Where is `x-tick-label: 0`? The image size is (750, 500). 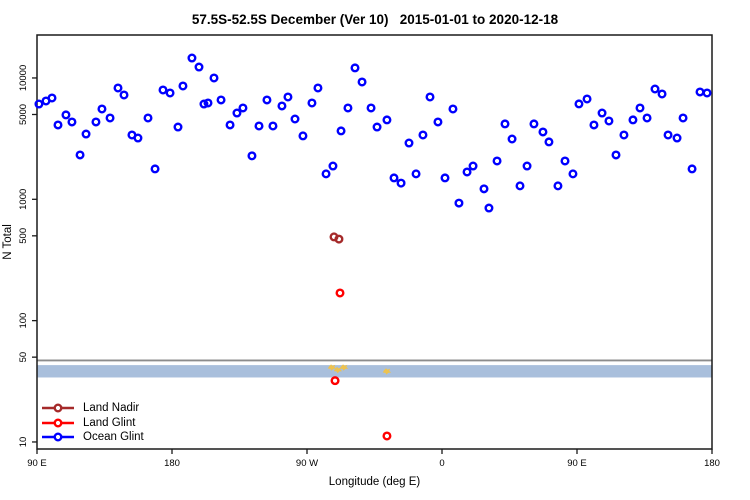
x-tick-label: 0 is located at coordinates (441, 463).